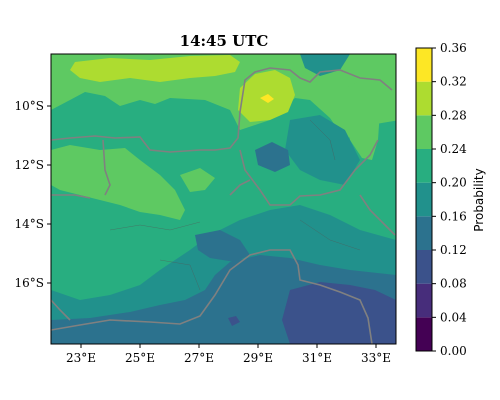 This screenshot has height=400, width=500. I want to click on colorbar-tick-label: 0.00, so click(453, 351).